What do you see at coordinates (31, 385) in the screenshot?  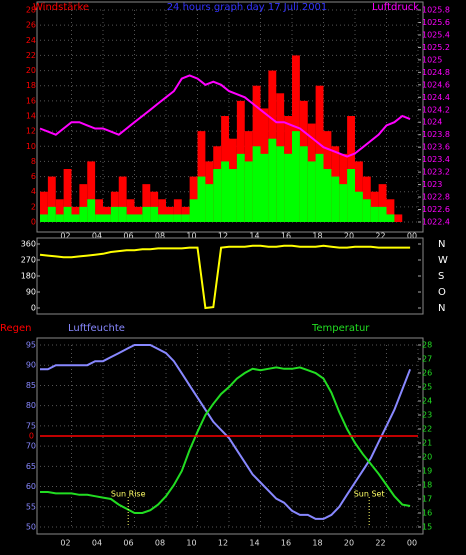 I see `y-tick-label: 85` at bounding box center [31, 385].